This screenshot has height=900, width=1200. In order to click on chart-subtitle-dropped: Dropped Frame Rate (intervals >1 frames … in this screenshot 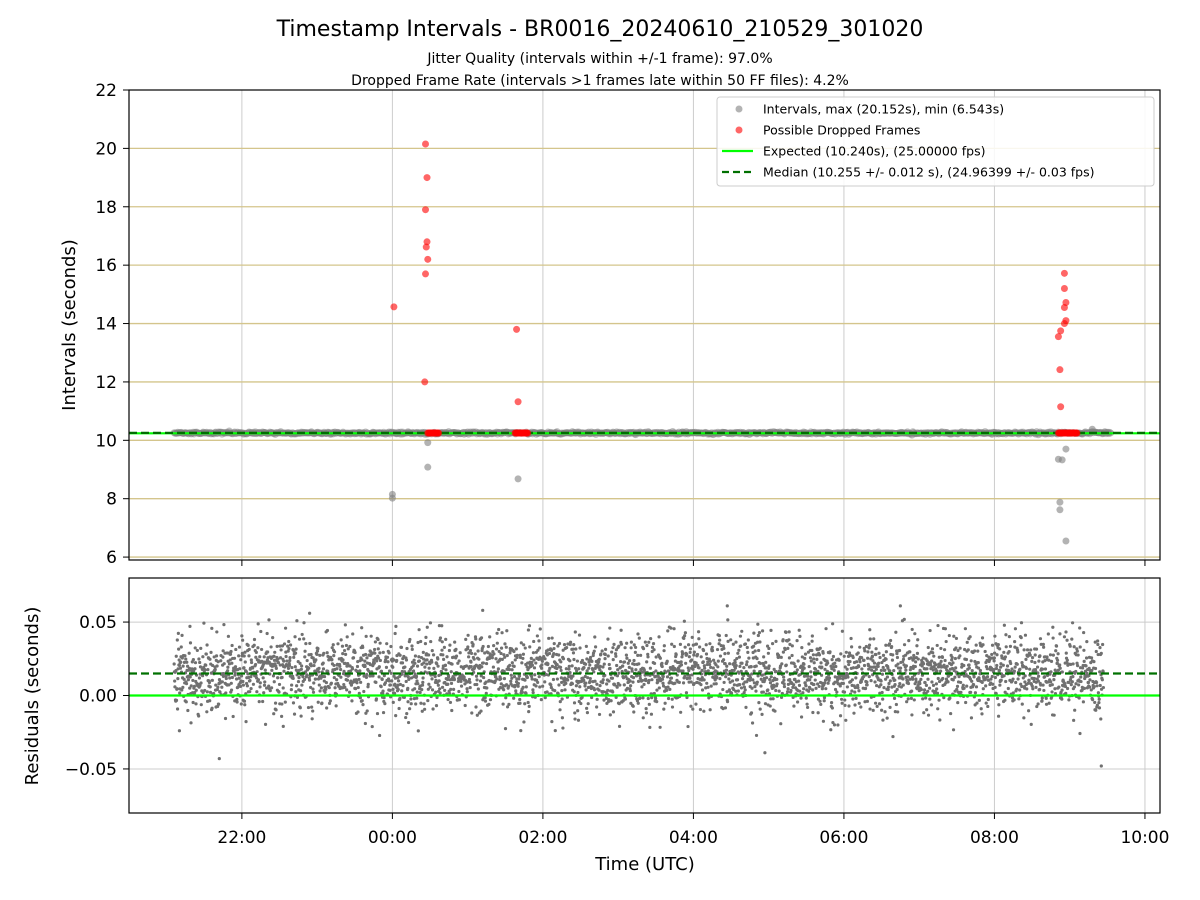, I will do `click(600, 81)`.